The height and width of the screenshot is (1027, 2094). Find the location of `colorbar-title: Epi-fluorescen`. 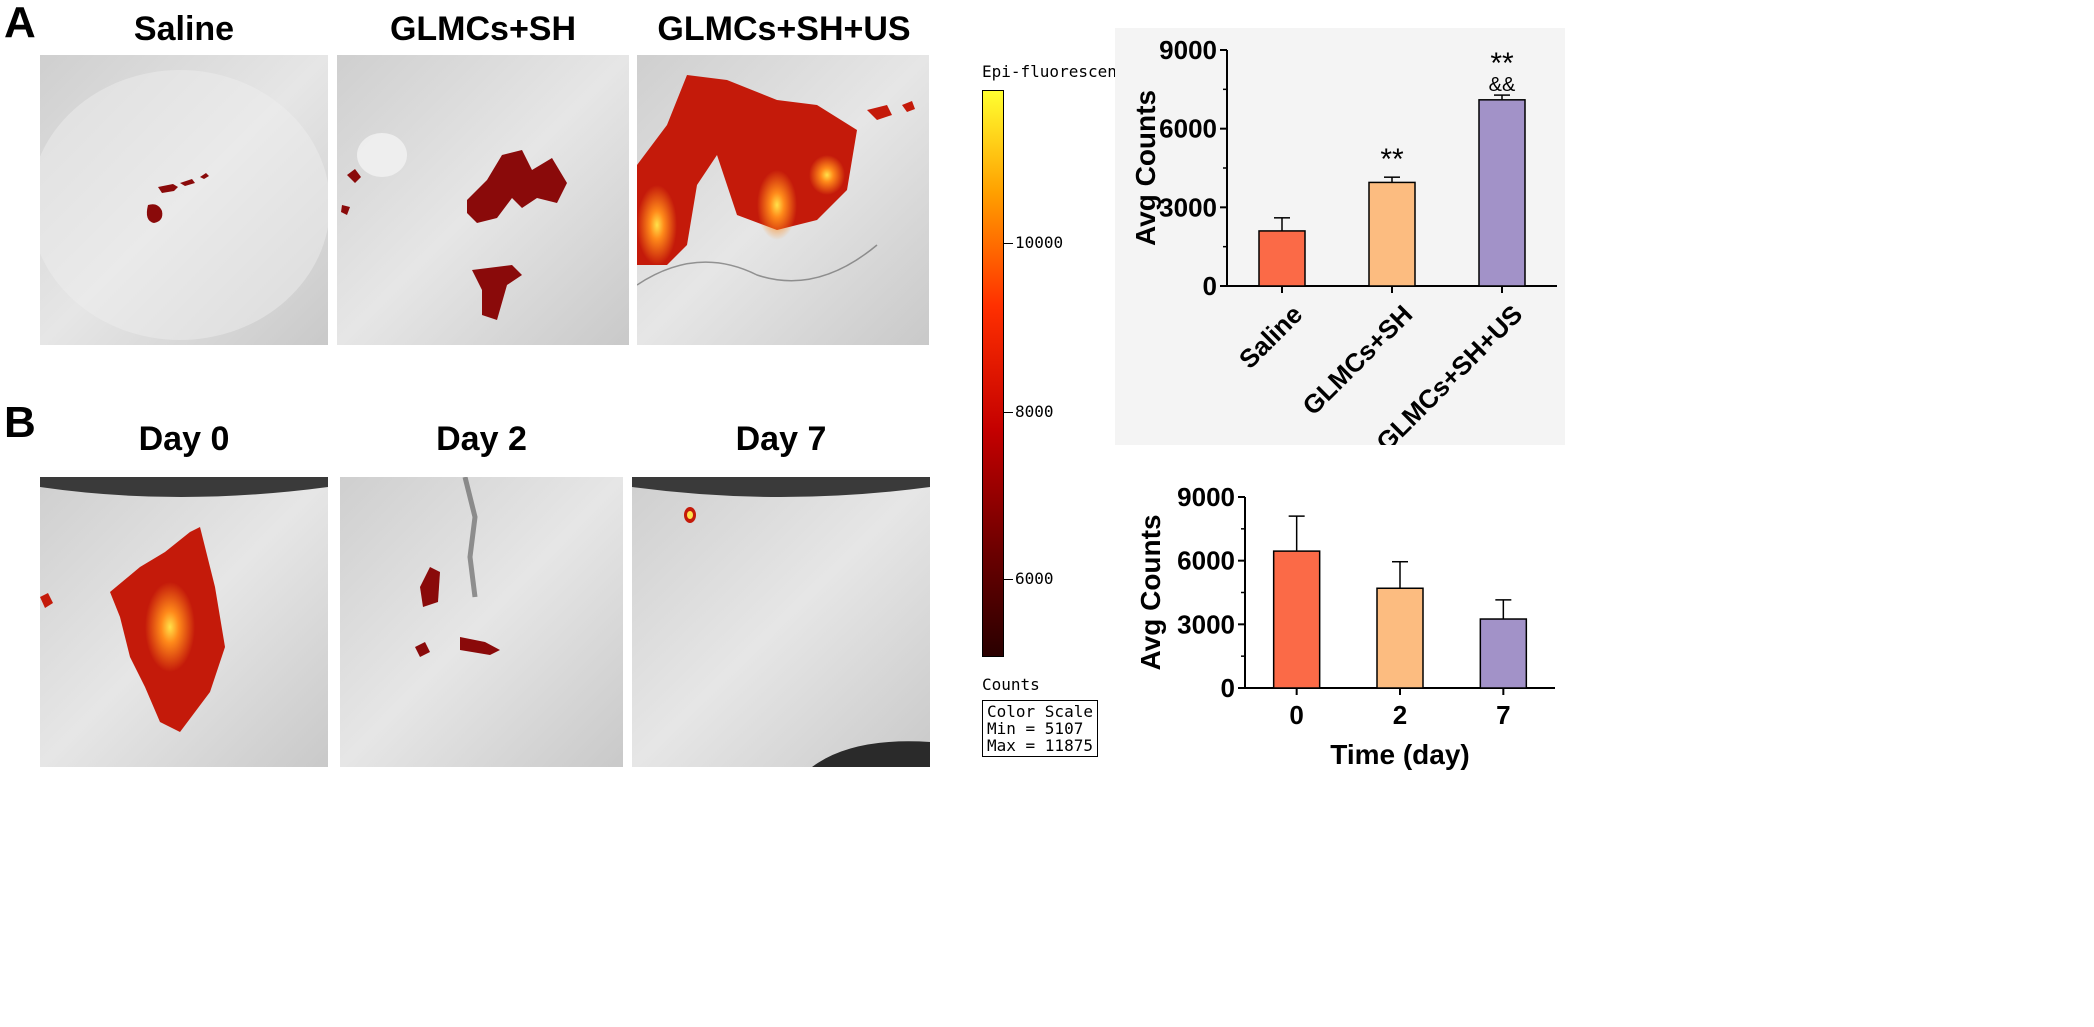

colorbar-title: Epi-fluorescen is located at coordinates (1049, 71).